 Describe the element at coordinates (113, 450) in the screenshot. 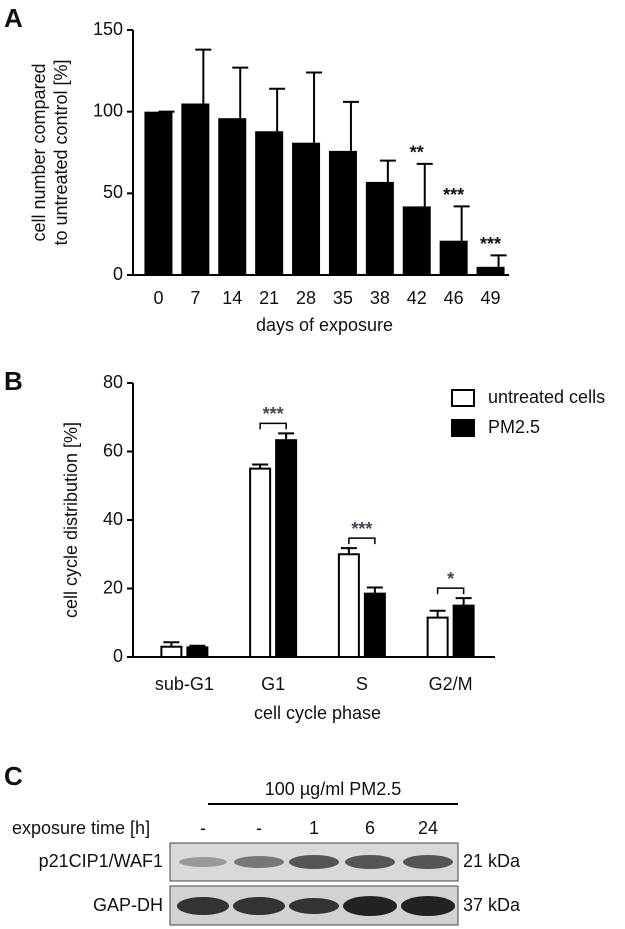

I see `y-tick-label: 60` at that location.